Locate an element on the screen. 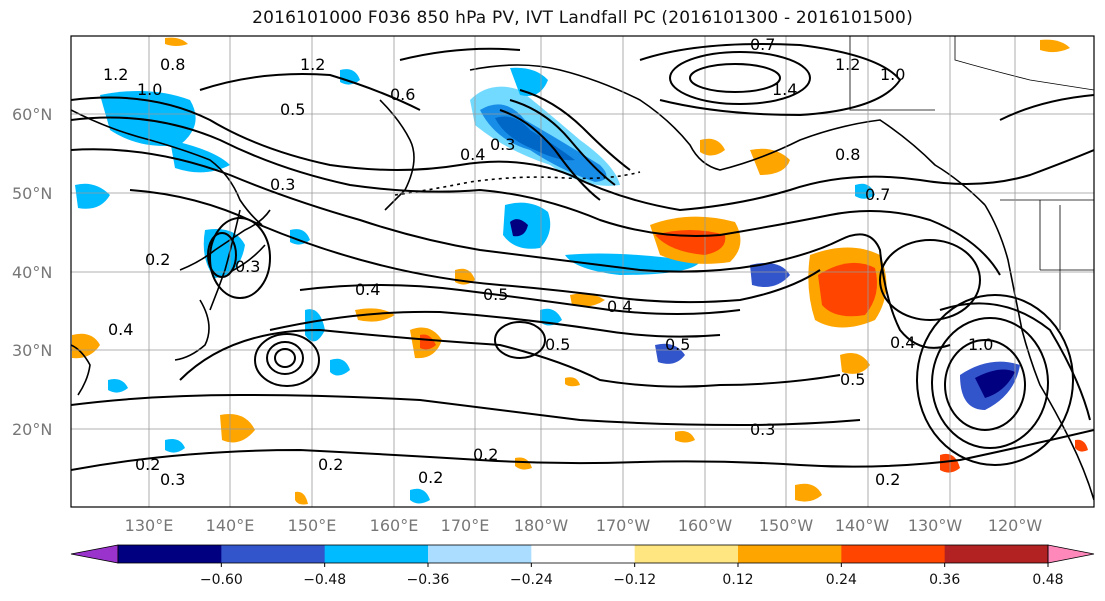 This screenshot has width=1105, height=601. lat-label: 50°N is located at coordinates (32, 193).